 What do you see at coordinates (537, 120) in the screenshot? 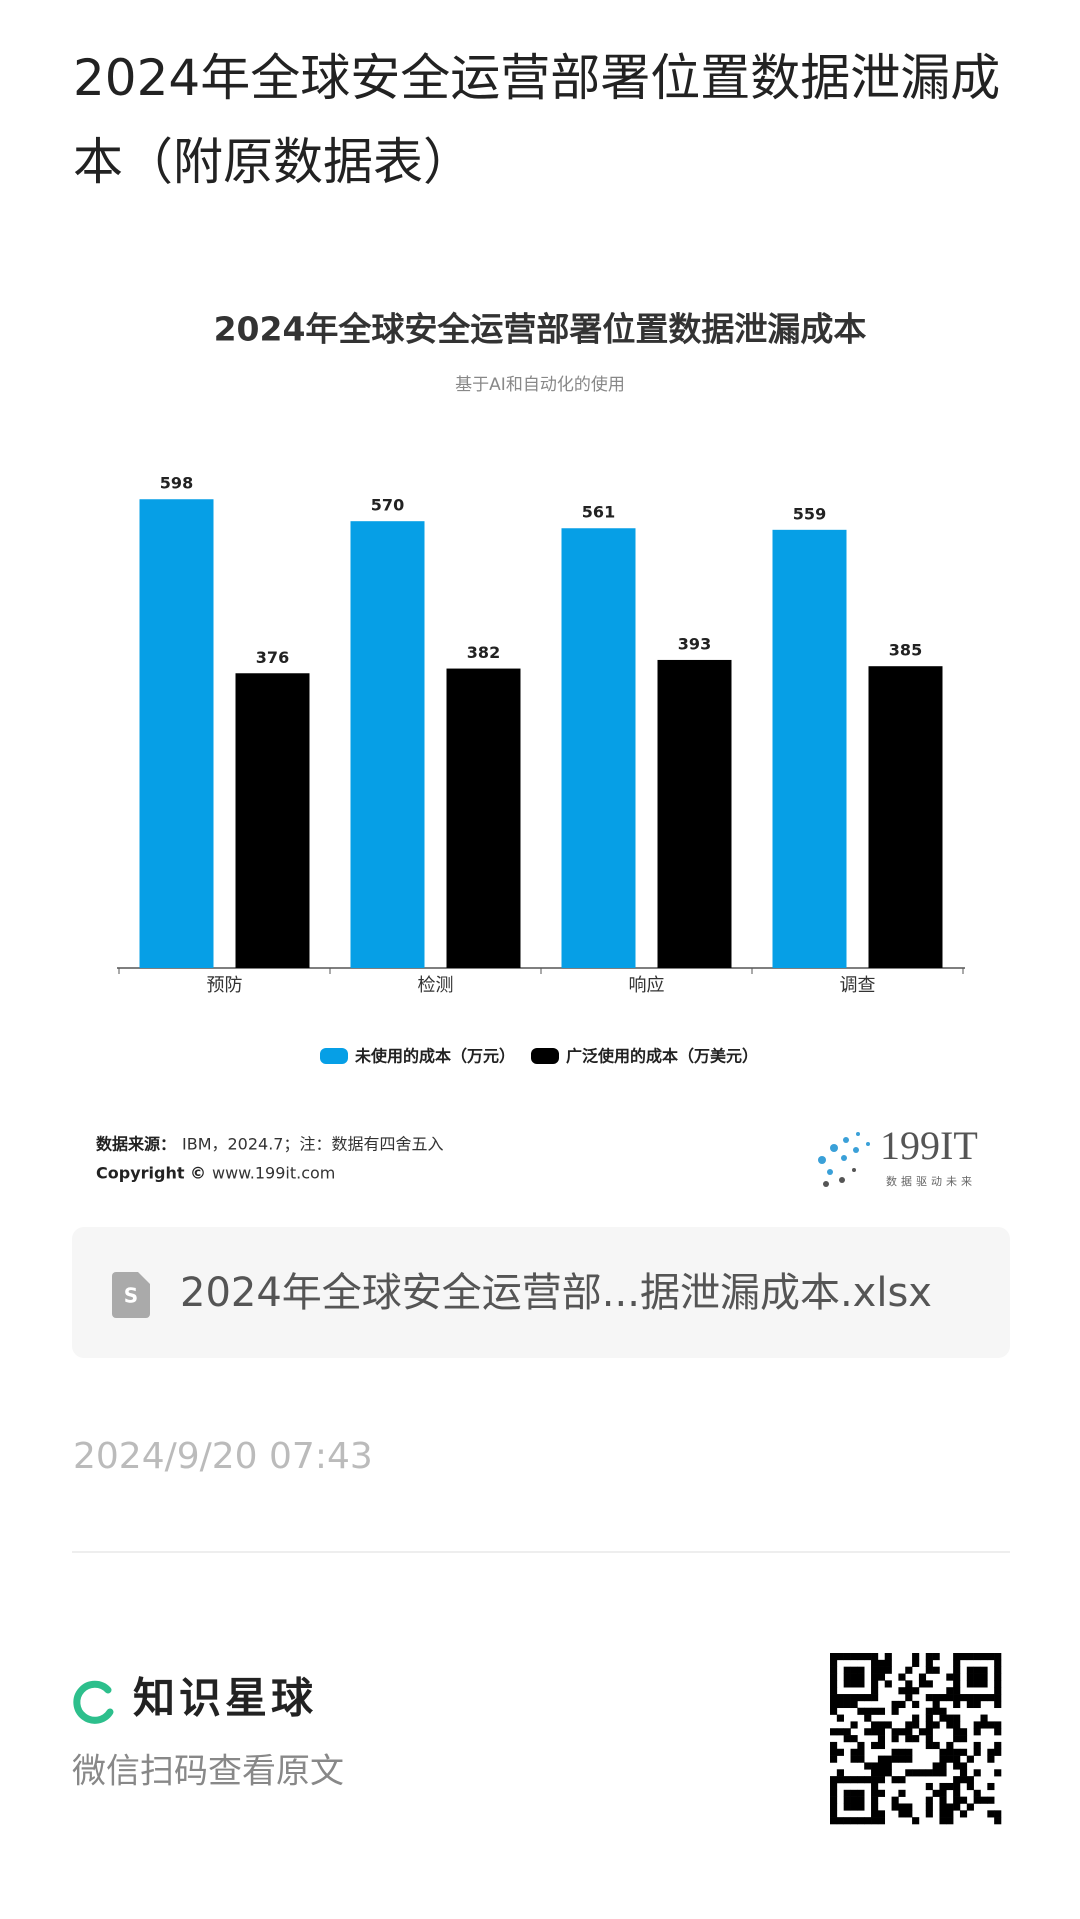
I see `page-title: 2024年全球安全运营部署位置数据泄漏成本（附原数据表）` at bounding box center [537, 120].